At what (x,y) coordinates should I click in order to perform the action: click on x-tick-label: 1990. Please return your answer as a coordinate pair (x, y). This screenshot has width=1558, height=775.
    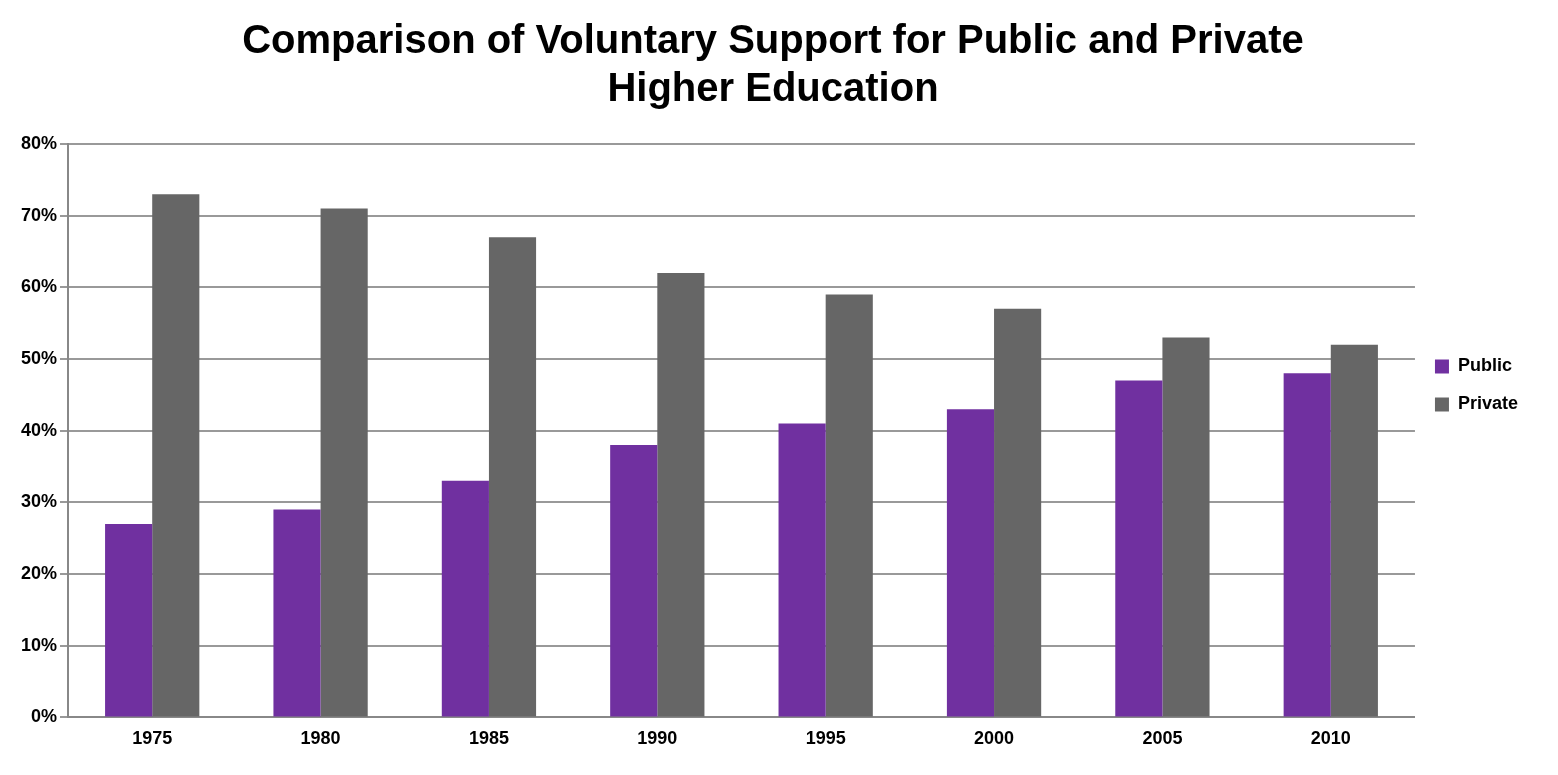
    Looking at the image, I should click on (657, 738).